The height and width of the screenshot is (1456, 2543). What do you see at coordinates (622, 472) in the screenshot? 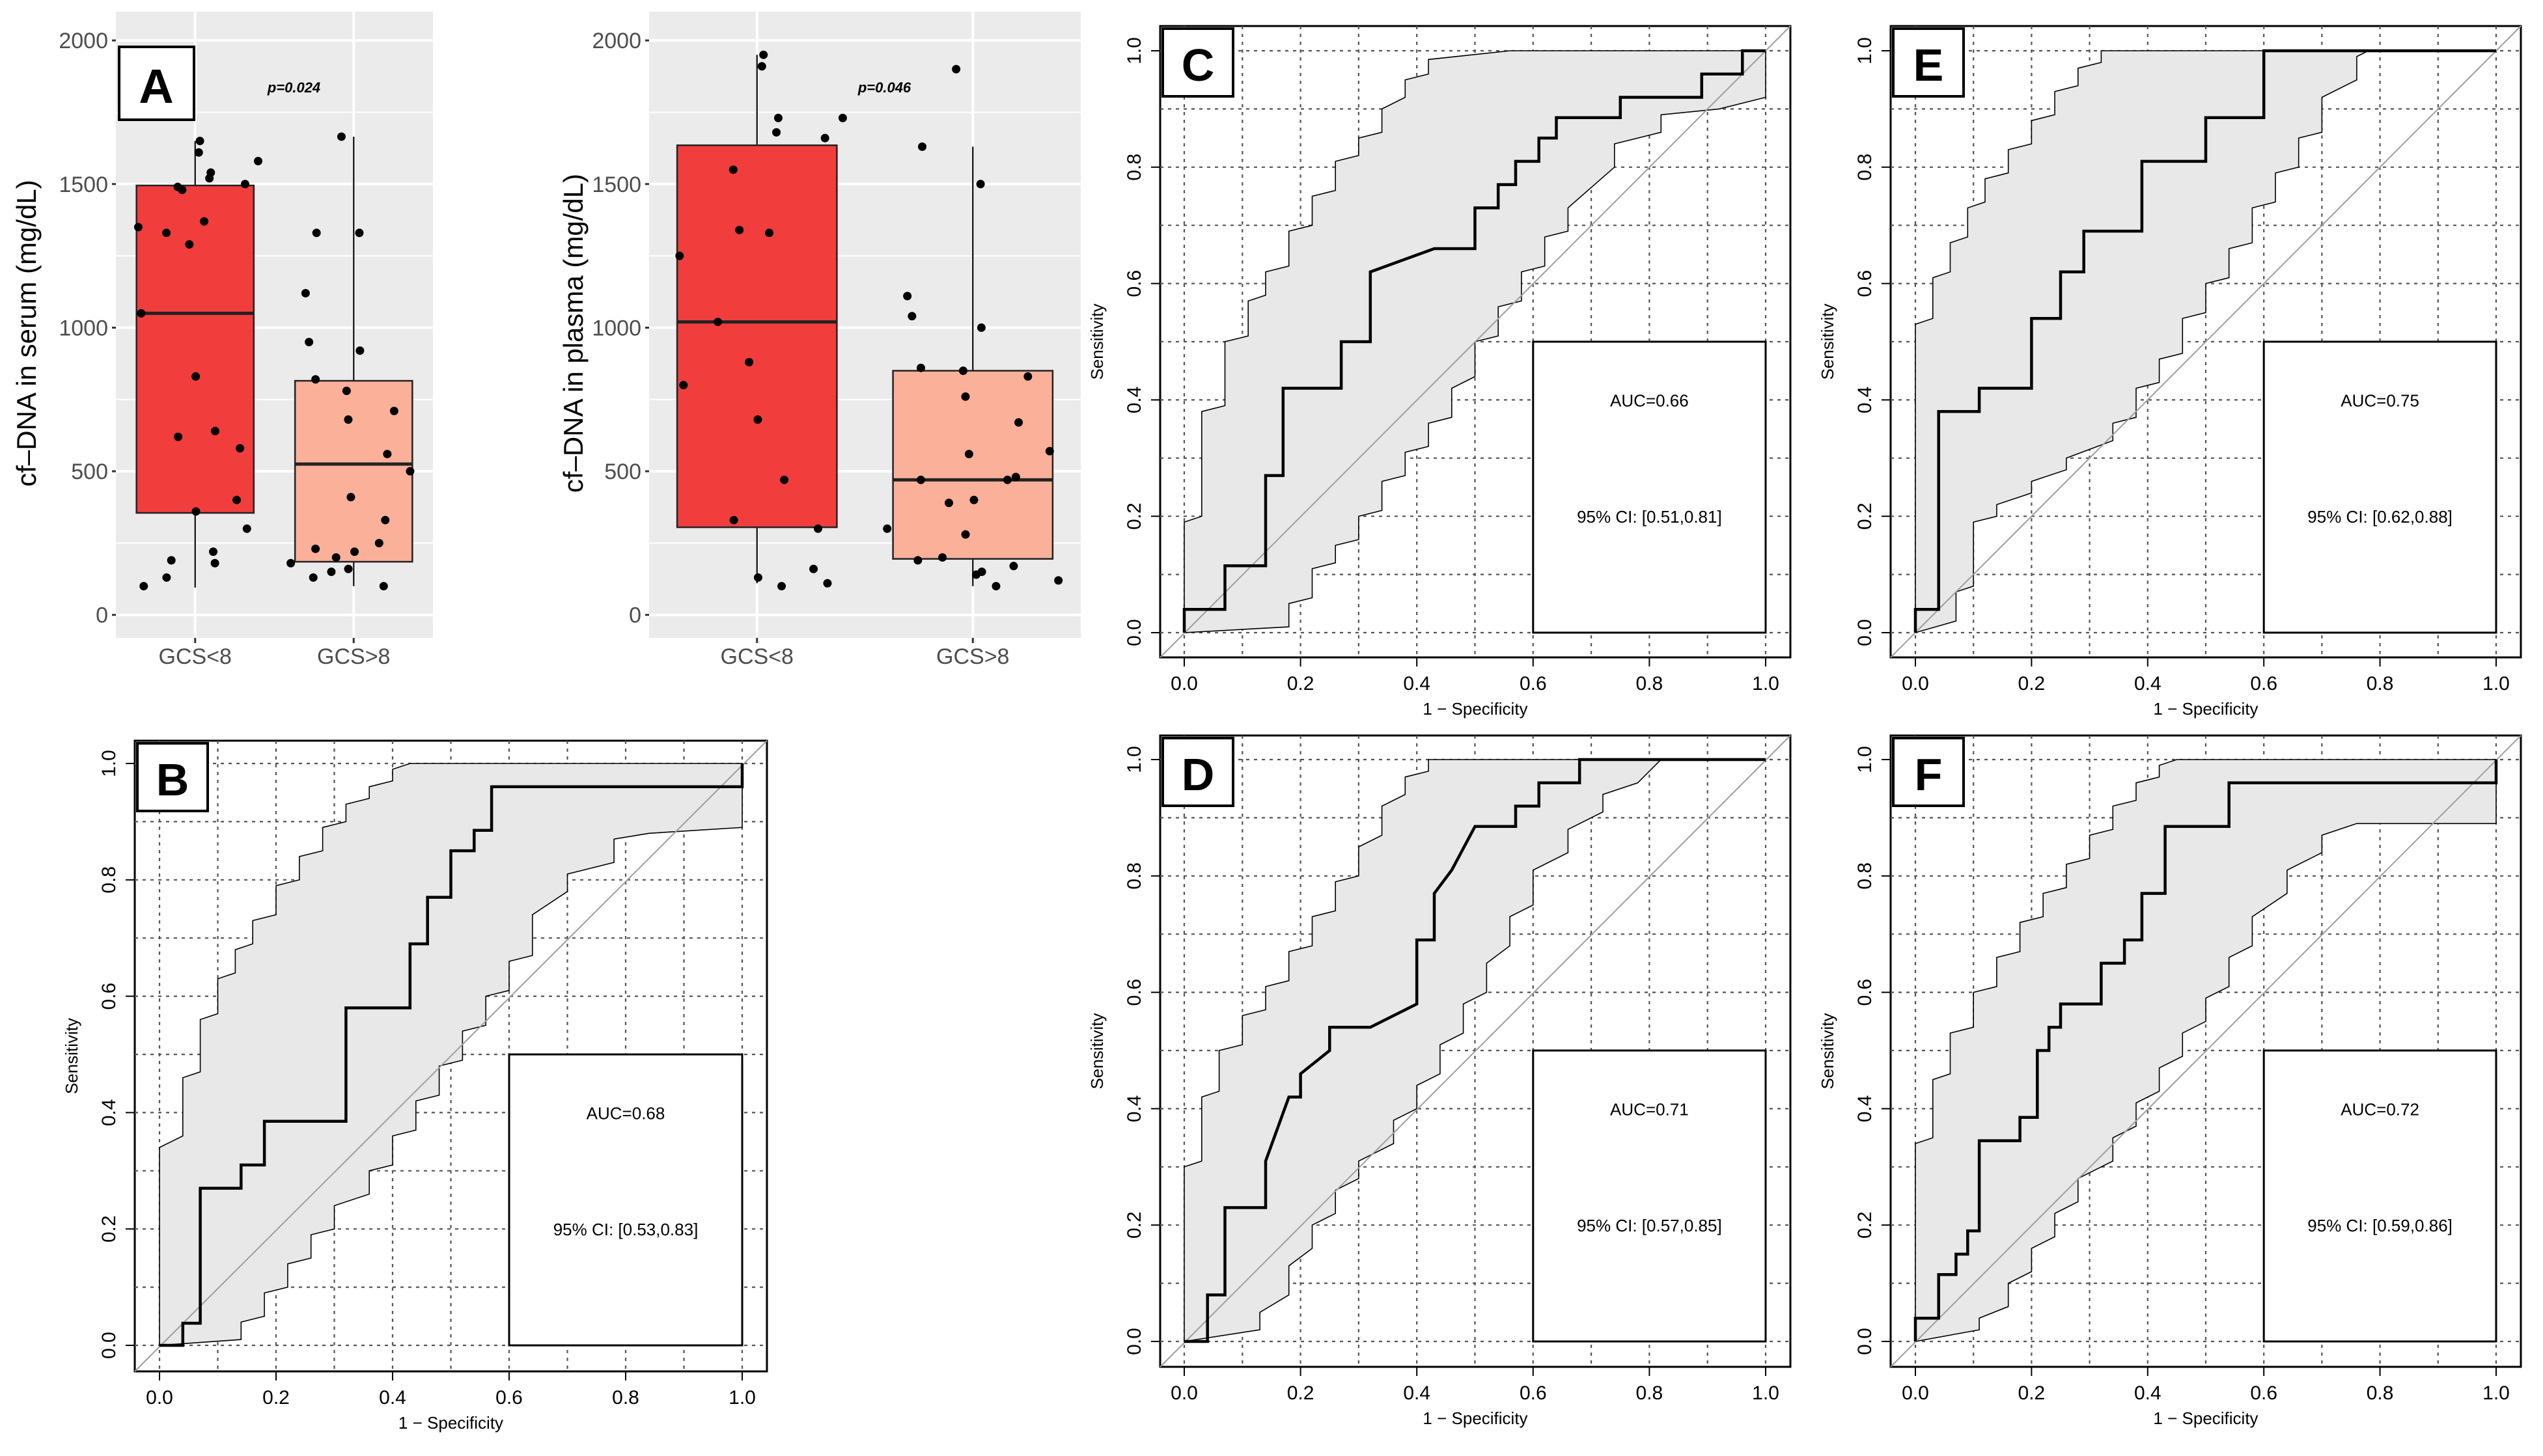
I see `y-tick-label: 500` at bounding box center [622, 472].